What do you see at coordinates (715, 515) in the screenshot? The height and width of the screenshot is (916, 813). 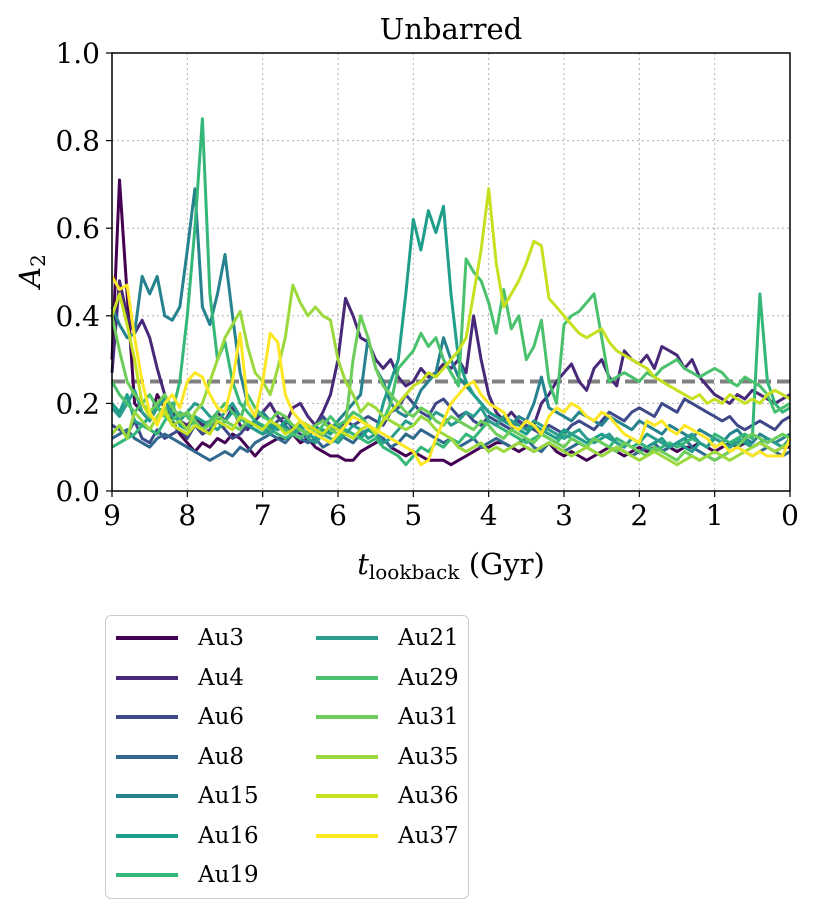 I see `x-tick-label: 1` at bounding box center [715, 515].